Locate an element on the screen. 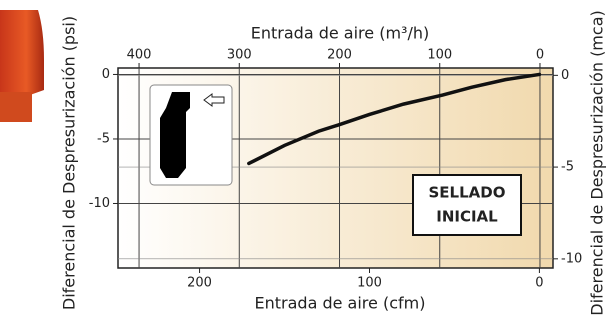 The image size is (613, 327). x-tick-label: 200 is located at coordinates (199, 283).